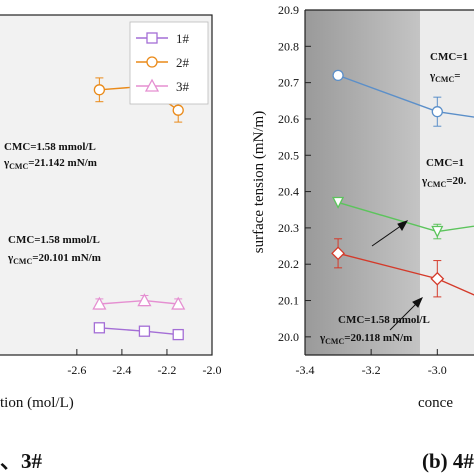 The width and height of the screenshot is (474, 474). What do you see at coordinates (54, 259) in the screenshot?
I see `annotation-line2: γCMC=20.101 mN/m` at bounding box center [54, 259].